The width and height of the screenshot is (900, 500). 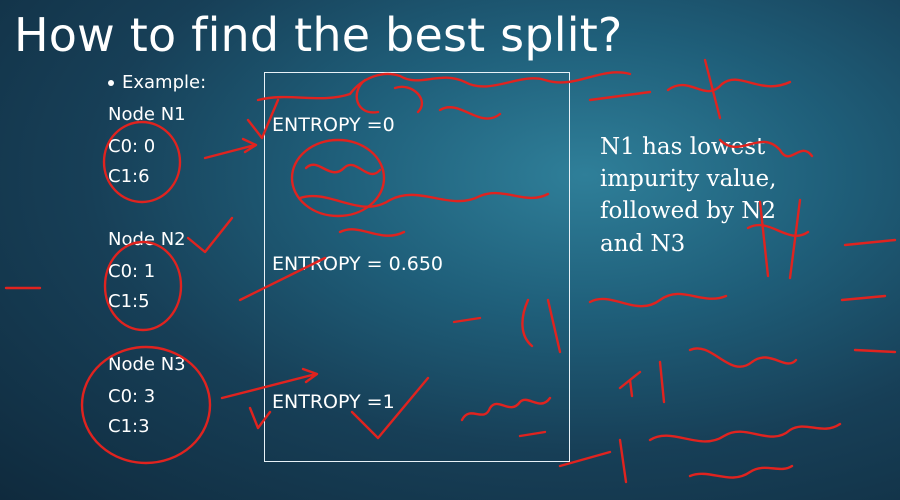 I want to click on scribble-formula, so click(x=690, y=89).